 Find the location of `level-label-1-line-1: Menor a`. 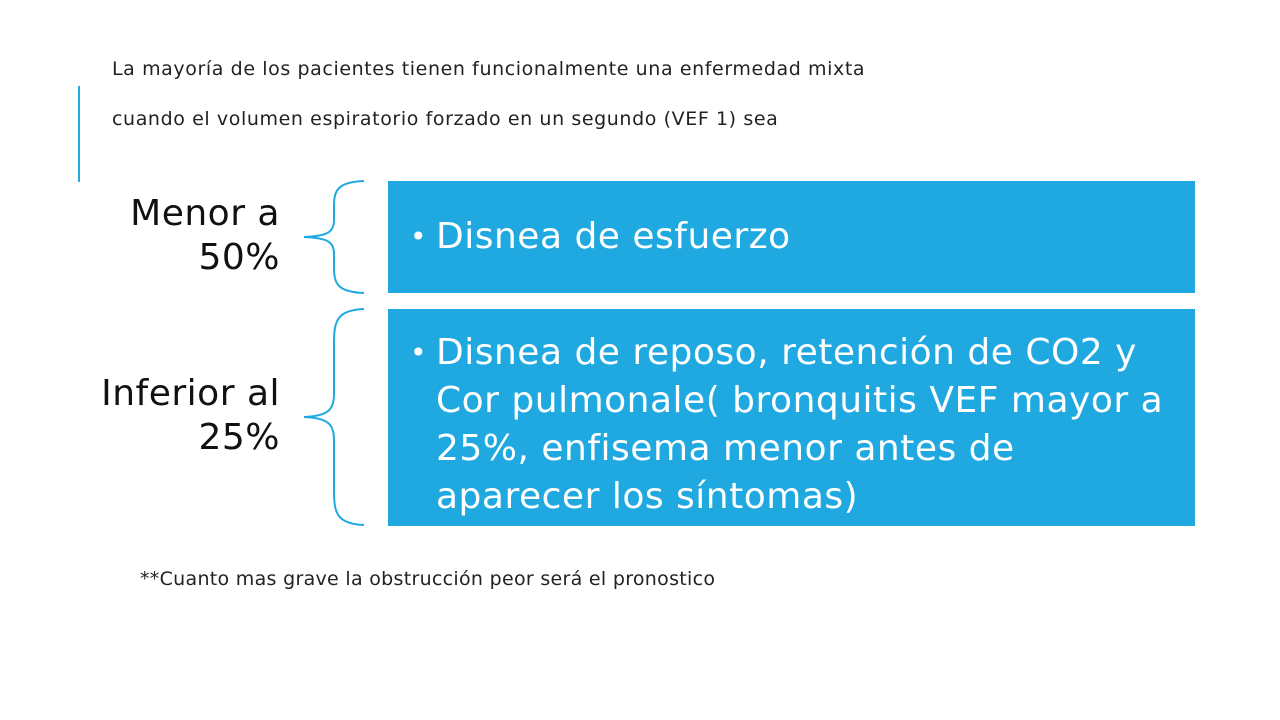

level-label-1-line-1: Menor a is located at coordinates (205, 213).